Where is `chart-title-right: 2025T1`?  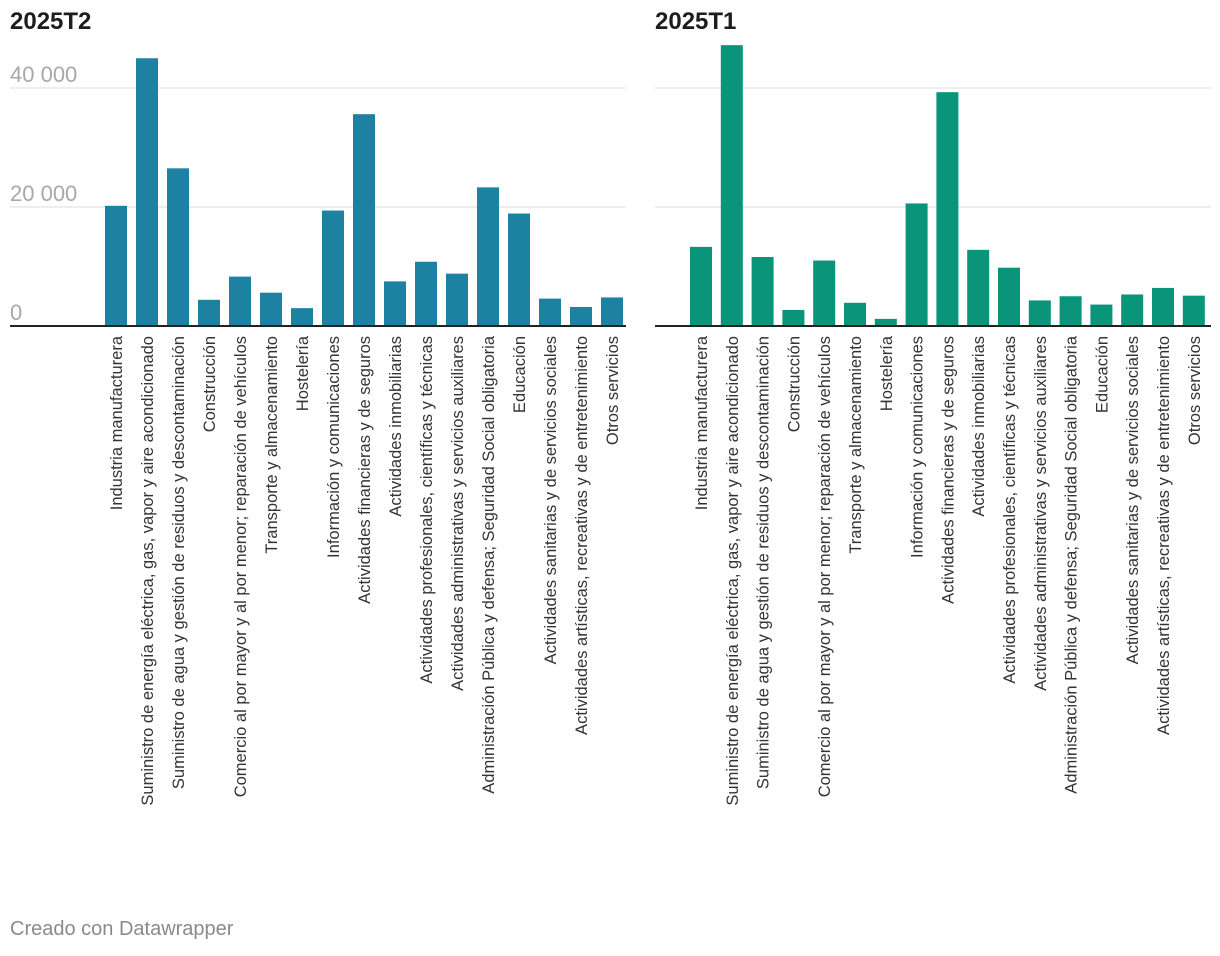 chart-title-right: 2025T1 is located at coordinates (696, 21).